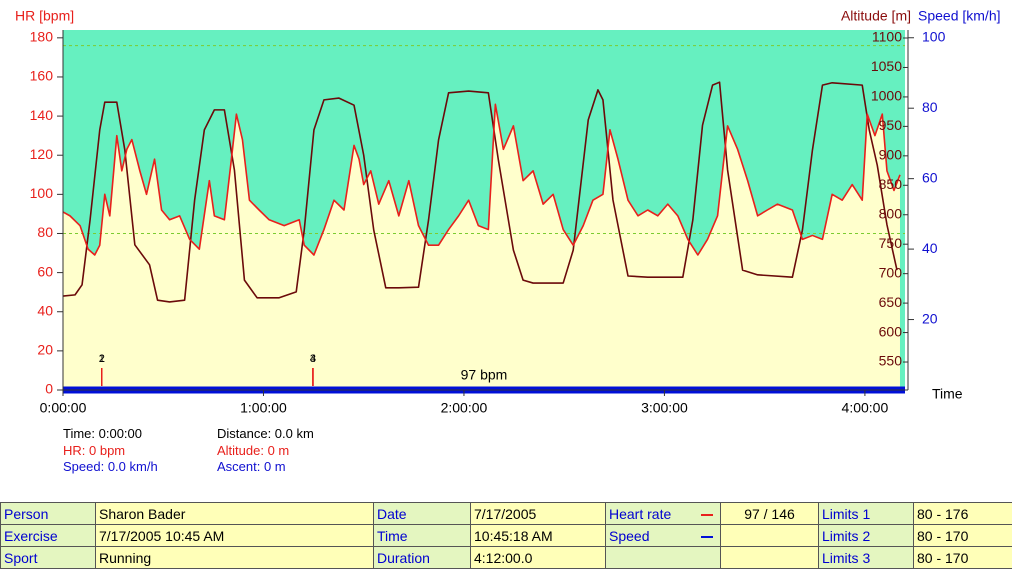 Image resolution: width=1012 pixels, height=569 pixels. I want to click on cell-text: 7/17/2005 10:45 AM, so click(161, 536).